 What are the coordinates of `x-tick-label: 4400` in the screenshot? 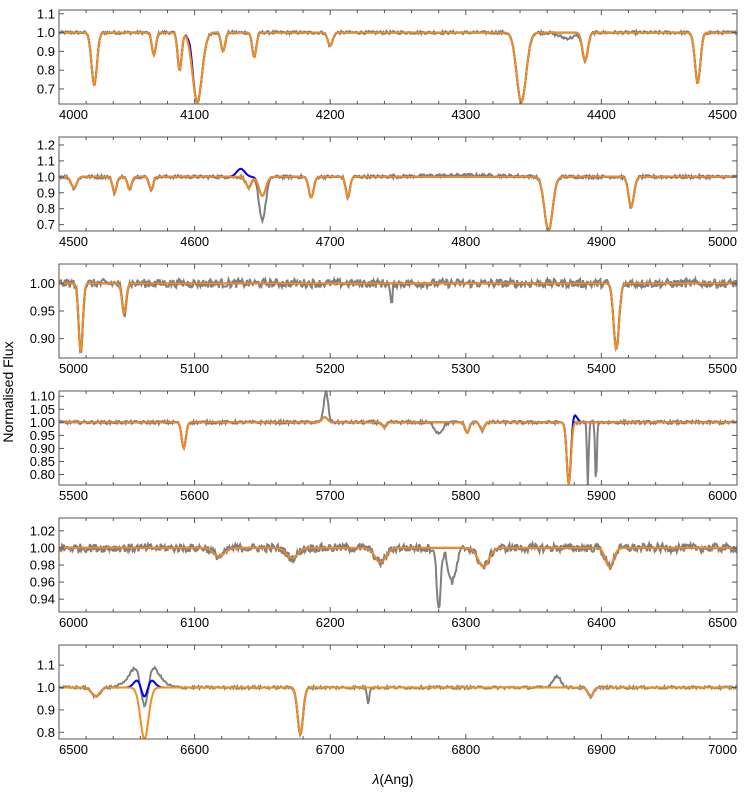 It's located at (601, 114).